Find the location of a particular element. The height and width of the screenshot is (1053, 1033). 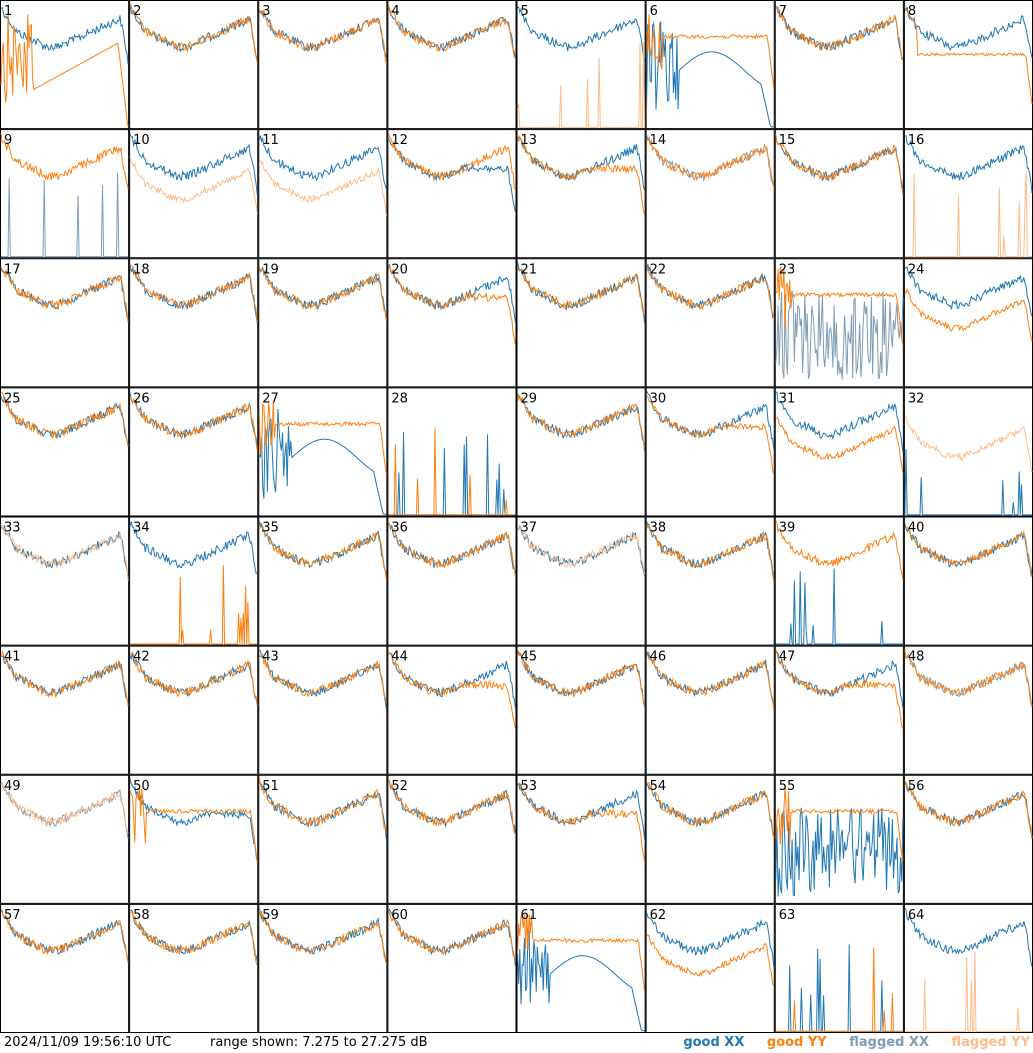

panel-29: 29 is located at coordinates (581, 452).